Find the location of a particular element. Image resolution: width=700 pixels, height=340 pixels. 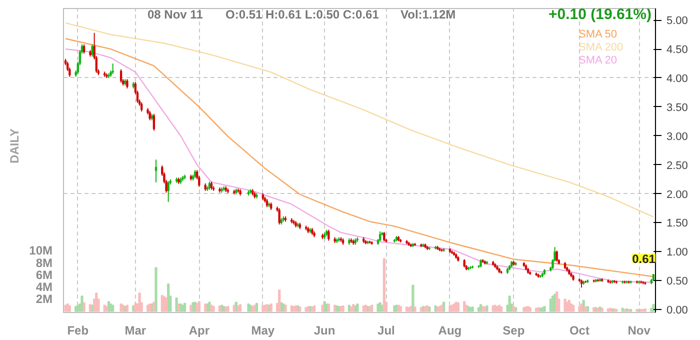

y-tick-label: 0.00 is located at coordinates (677, 310).